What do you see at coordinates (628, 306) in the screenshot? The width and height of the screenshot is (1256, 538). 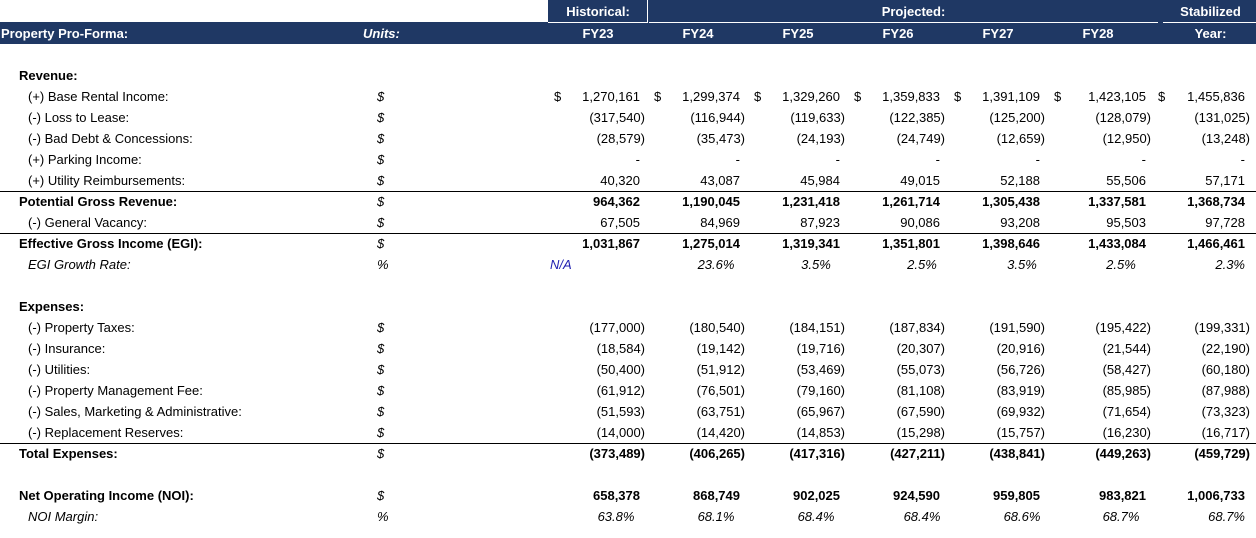 I see `section-title-expenses: Expenses:` at bounding box center [628, 306].